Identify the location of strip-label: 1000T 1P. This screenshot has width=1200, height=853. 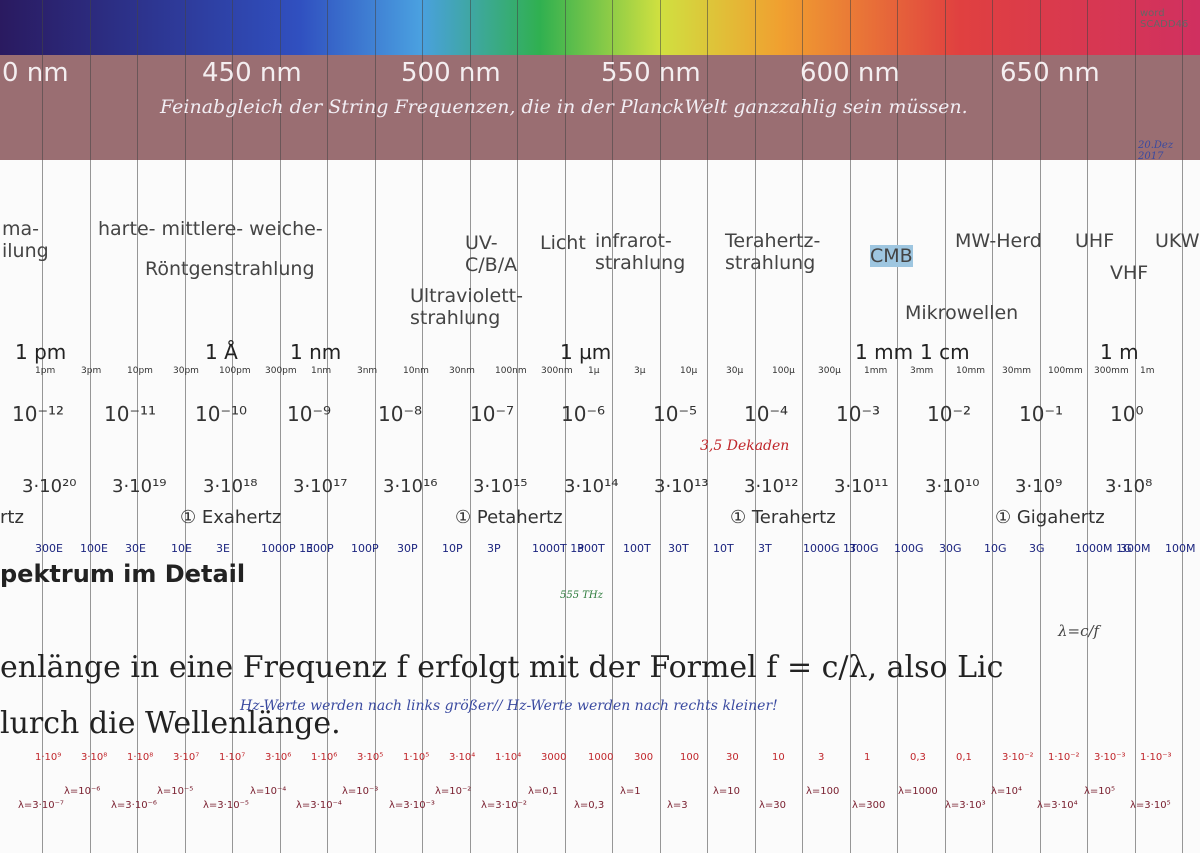
(558, 548).